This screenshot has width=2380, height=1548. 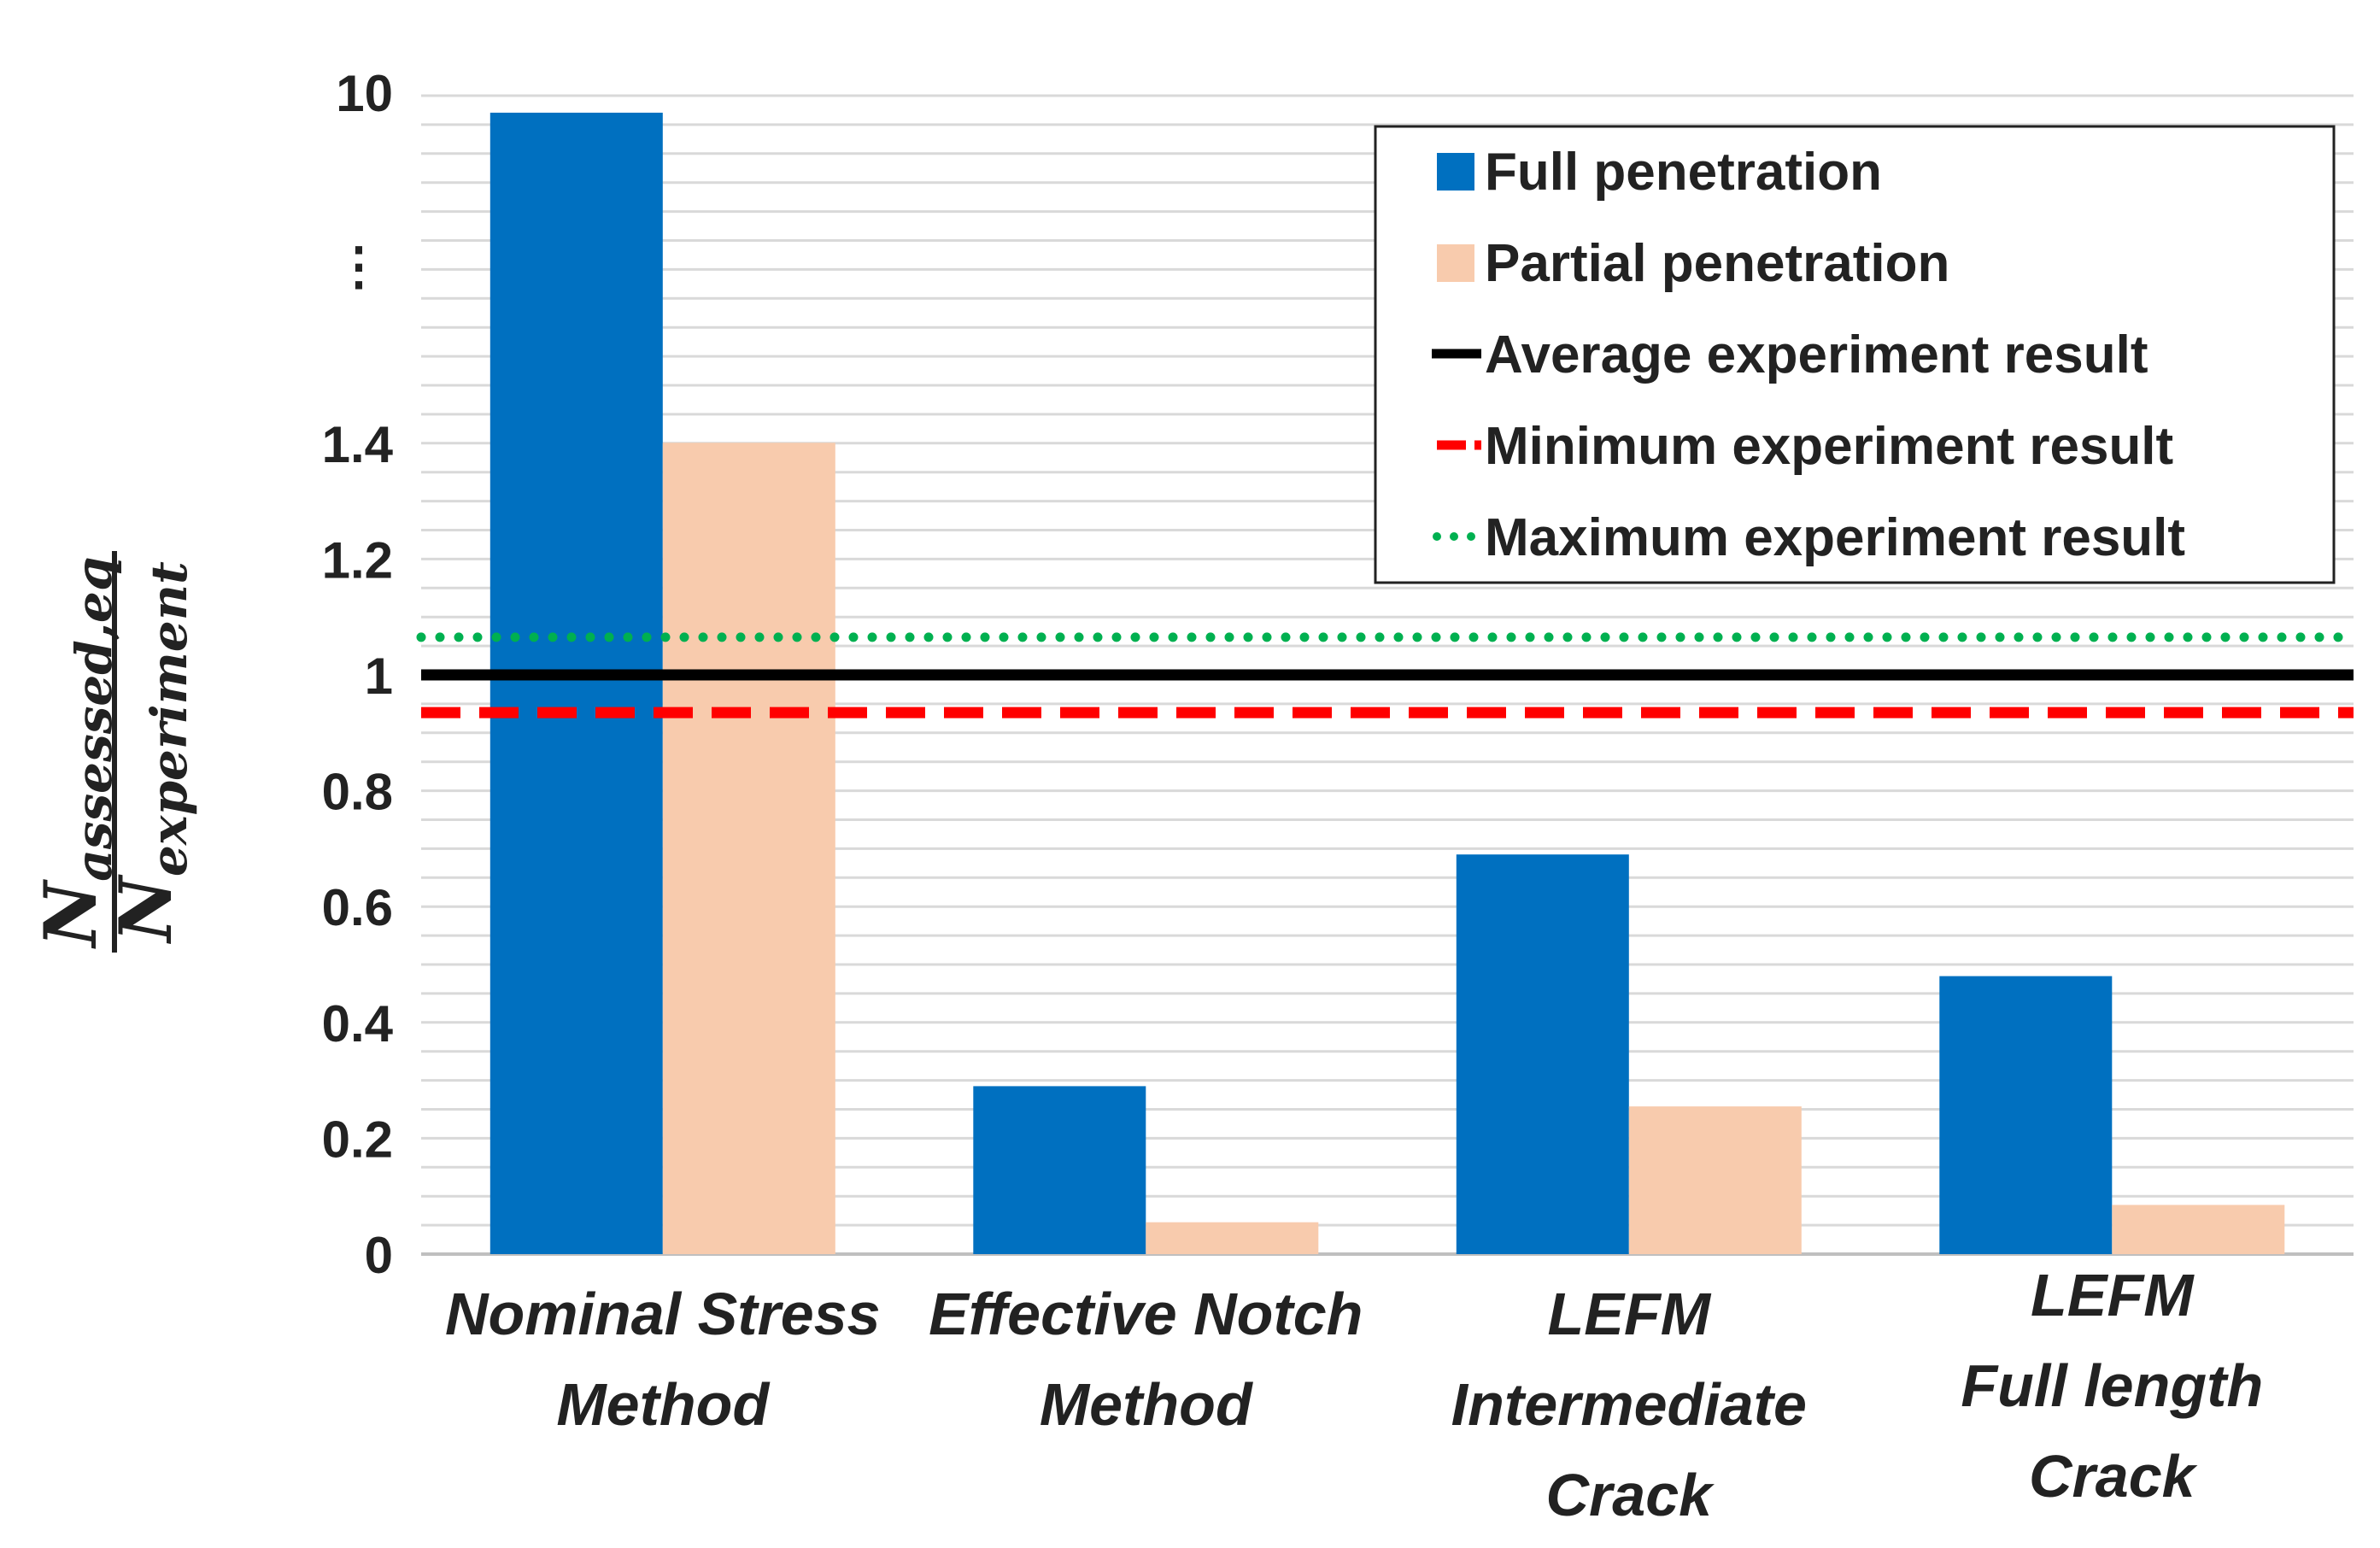 What do you see at coordinates (1816, 354) in the screenshot?
I see `legend-label: Average experiment result` at bounding box center [1816, 354].